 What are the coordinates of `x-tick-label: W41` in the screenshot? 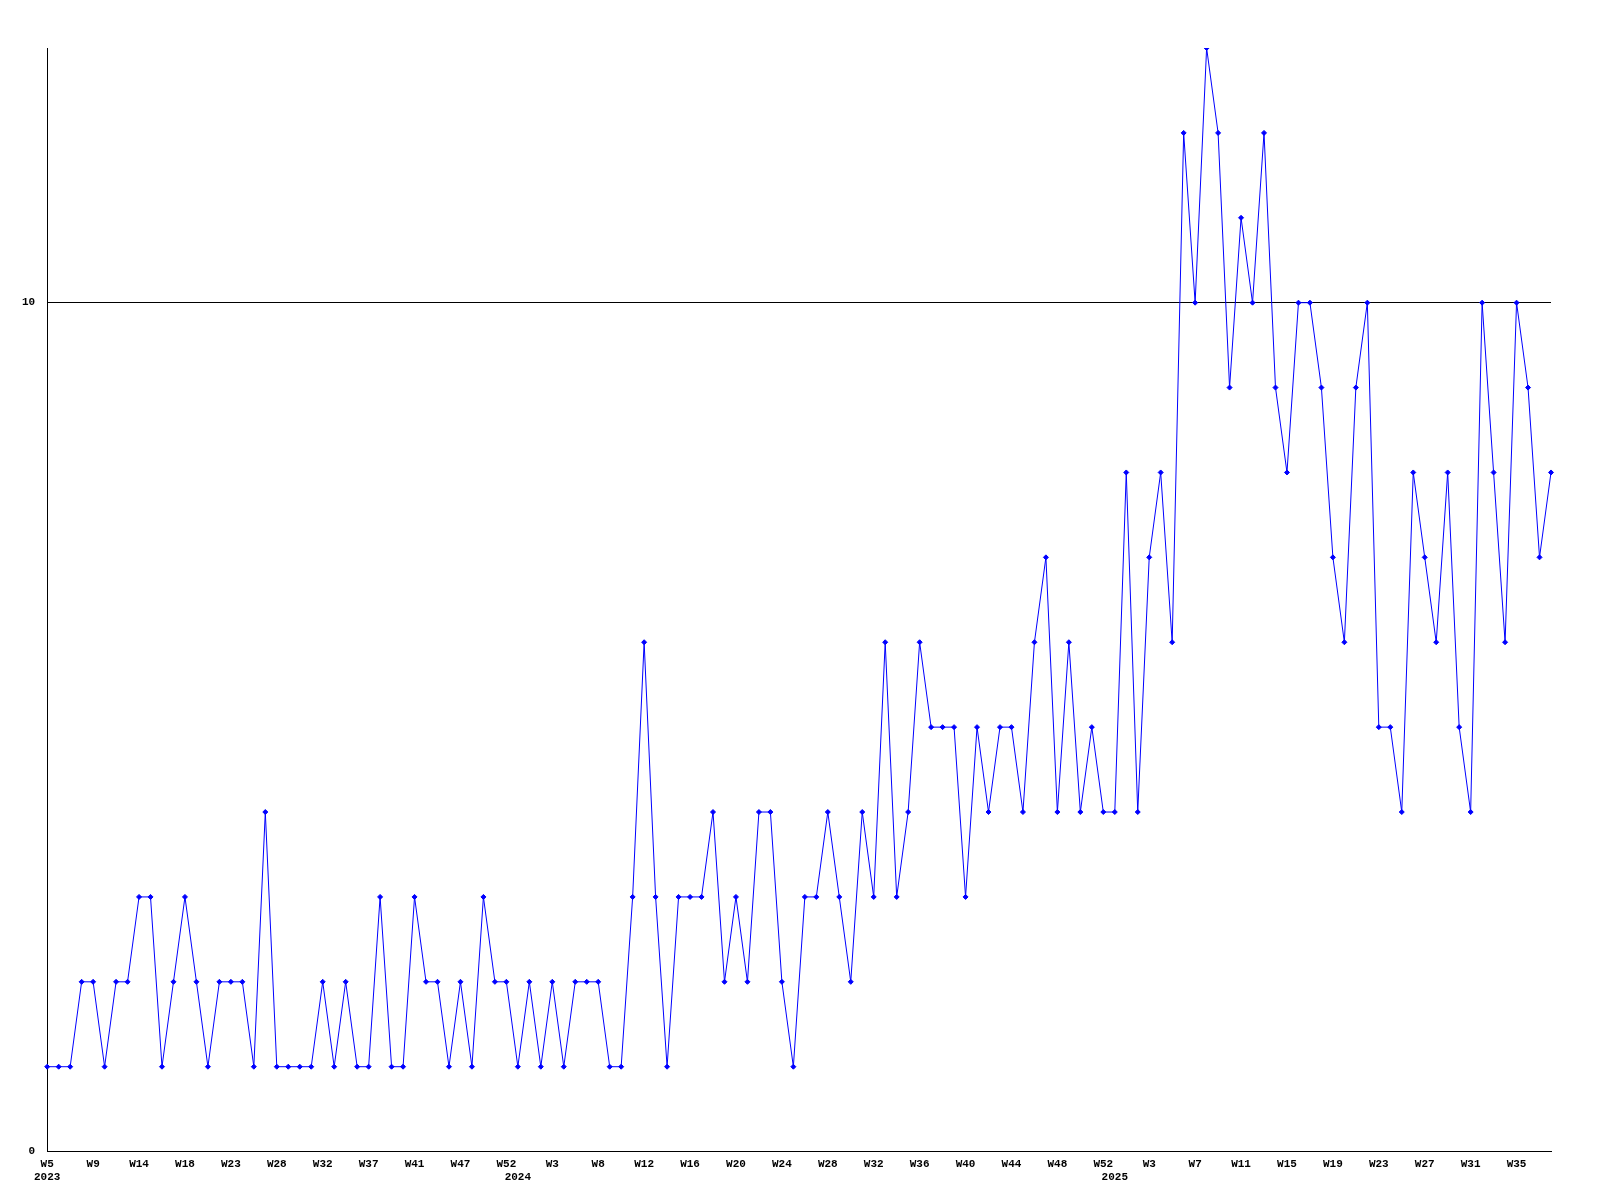 It's located at (414, 1163).